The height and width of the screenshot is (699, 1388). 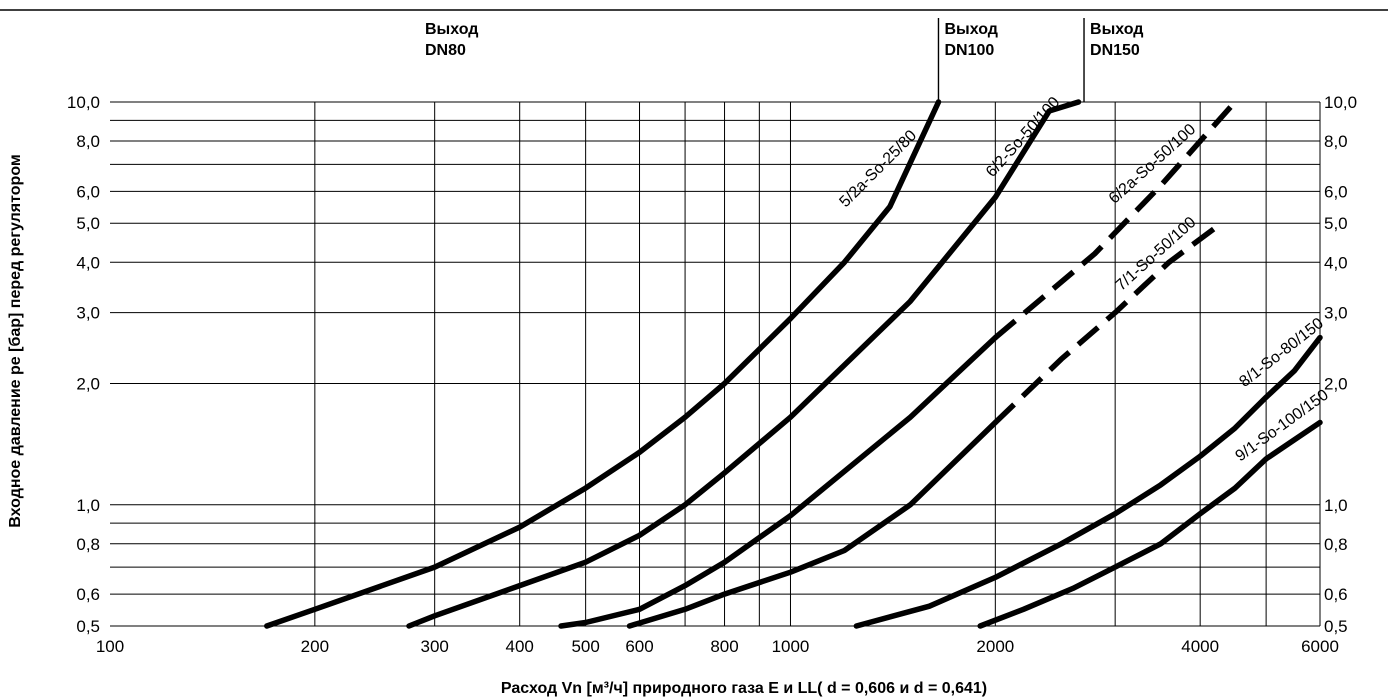 I want to click on y-tick-label-right: 4,0, so click(x=1336, y=262).